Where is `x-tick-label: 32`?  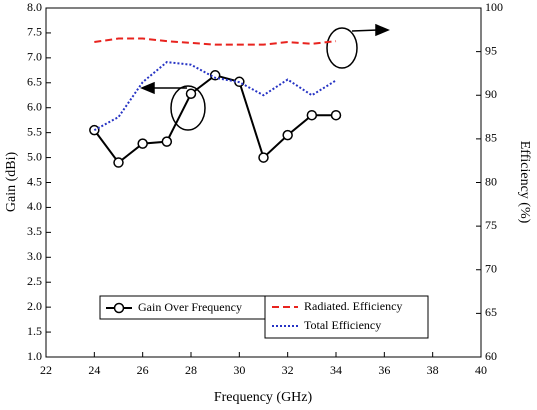
x-tick-label: 32 is located at coordinates (288, 370).